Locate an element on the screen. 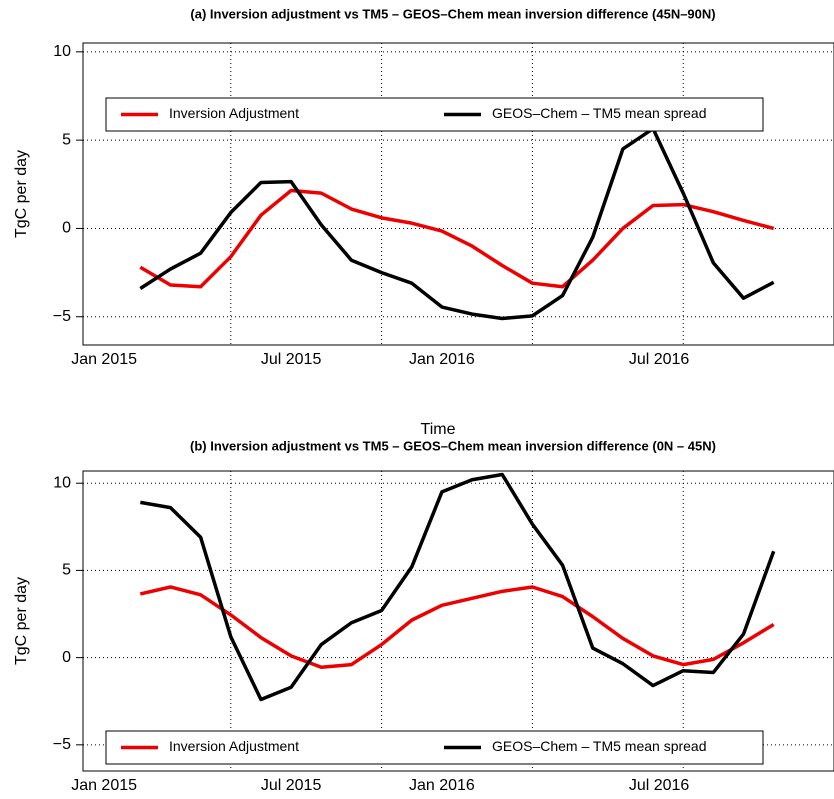 The image size is (834, 799). x-axis-label: Time is located at coordinates (438, 429).